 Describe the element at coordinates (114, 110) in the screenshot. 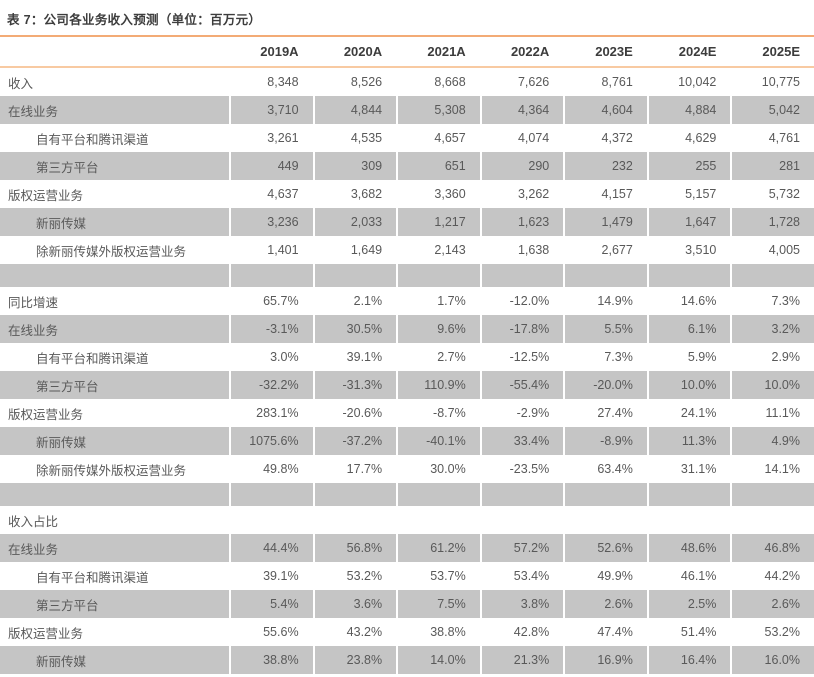

I see `row-label: 在线业务` at that location.